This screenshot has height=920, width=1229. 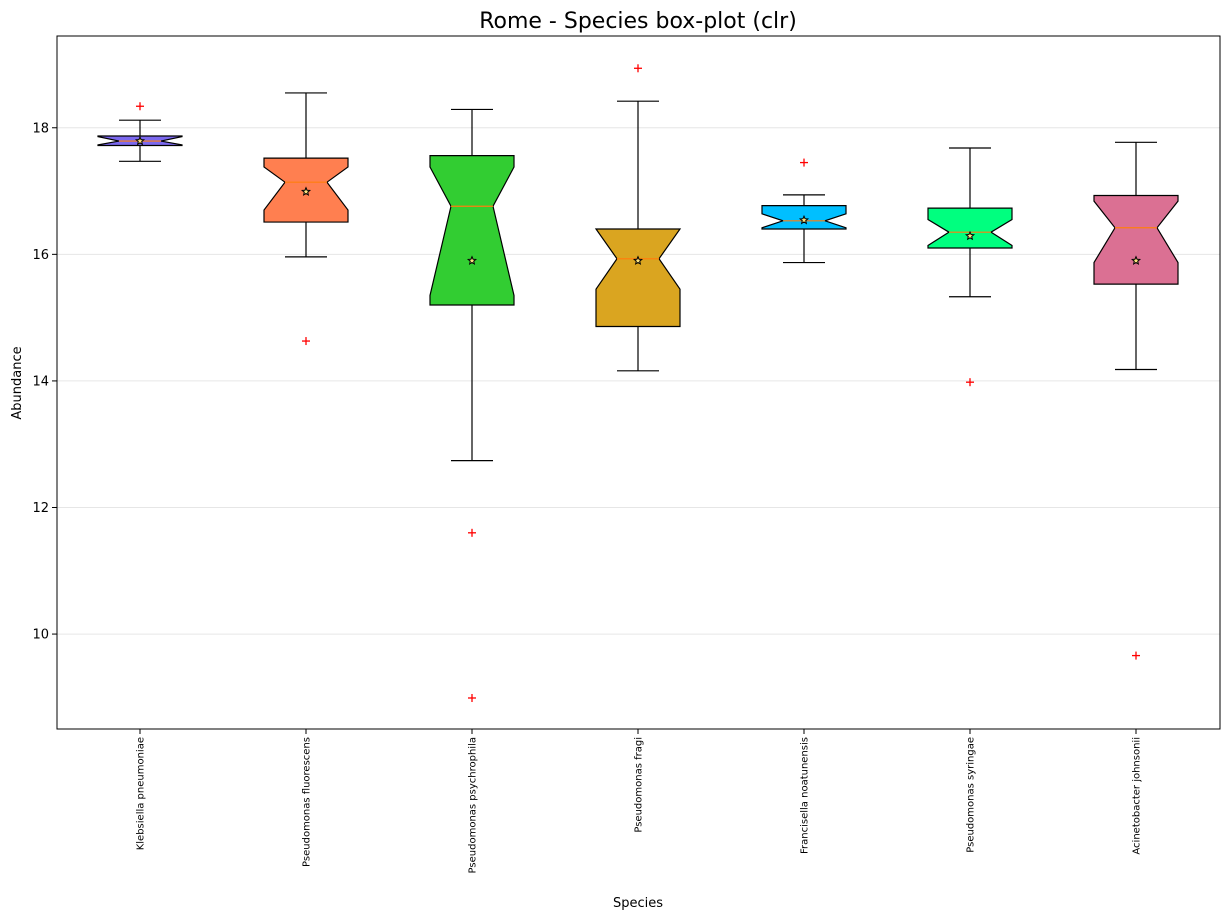 What do you see at coordinates (473, 805) in the screenshot?
I see `x-tick-label: Pseudomonas psychrophila` at bounding box center [473, 805].